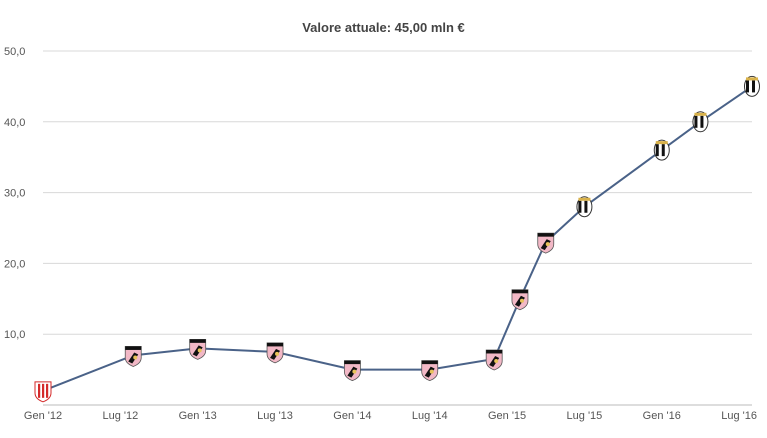 The width and height of the screenshot is (767, 438). I want to click on x-tick-label: Gen '12, so click(43, 416).